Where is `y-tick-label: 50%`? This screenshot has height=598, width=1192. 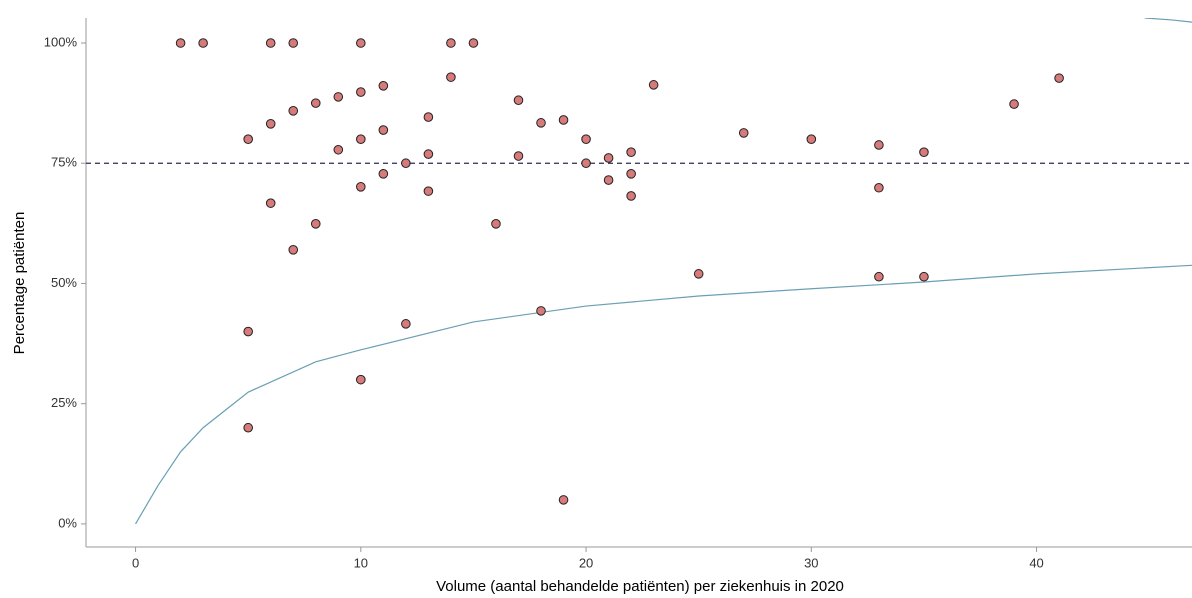
y-tick-label: 50% is located at coordinates (64, 282).